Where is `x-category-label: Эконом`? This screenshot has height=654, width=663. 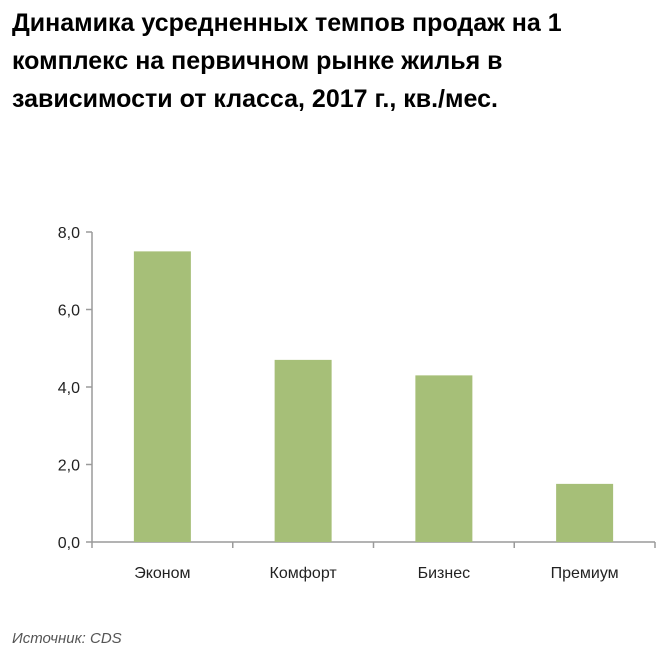 x-category-label: Эконом is located at coordinates (162, 573).